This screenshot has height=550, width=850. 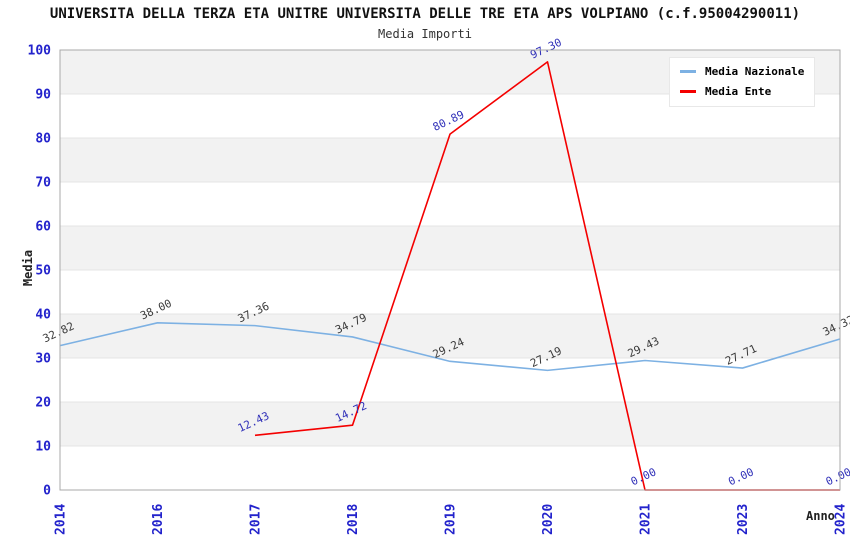 I want to click on legend-label-media-ente: Media Ente, so click(x=738, y=91).